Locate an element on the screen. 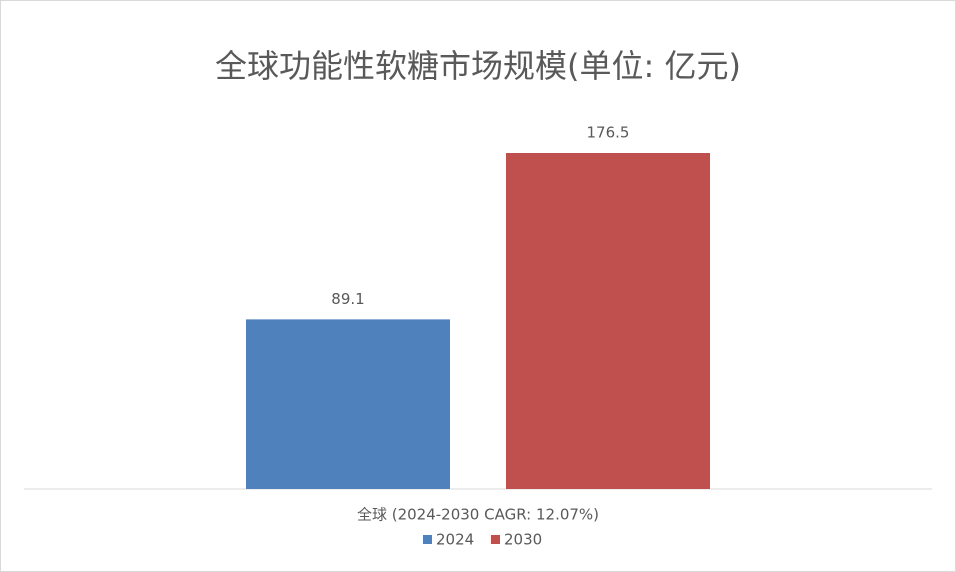 This screenshot has height=572, width=956. data-label: 176.5 is located at coordinates (608, 133).